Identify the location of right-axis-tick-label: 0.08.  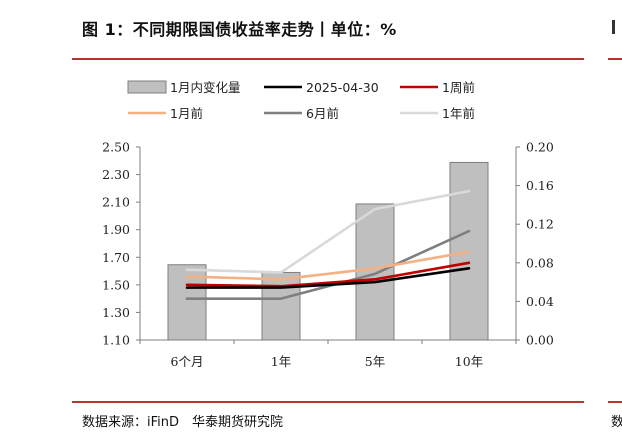
(540, 262).